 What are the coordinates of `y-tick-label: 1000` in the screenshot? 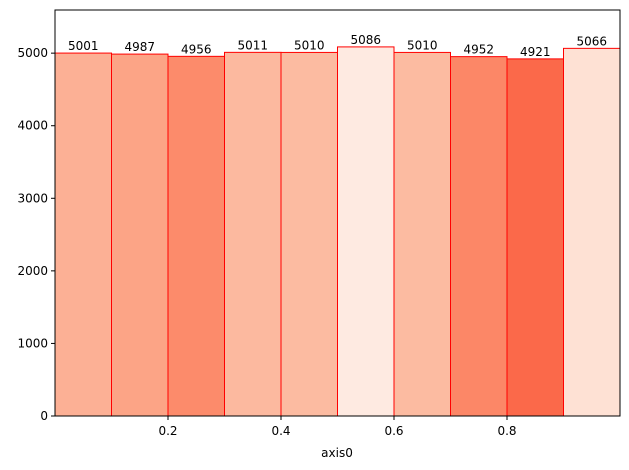 It's located at (32, 343).